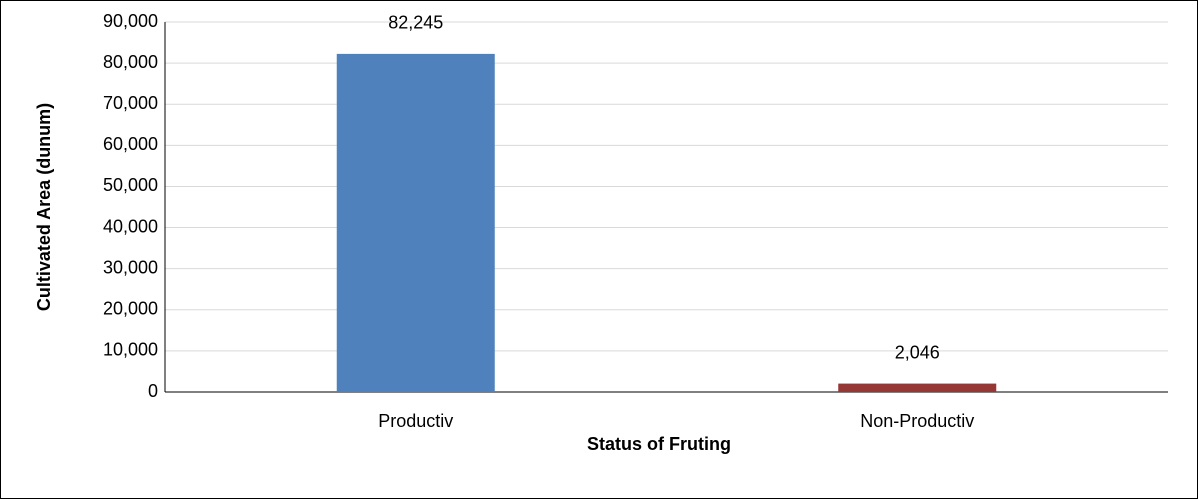  Describe the element at coordinates (130, 350) in the screenshot. I see `y-tick-label: 10,000` at that location.